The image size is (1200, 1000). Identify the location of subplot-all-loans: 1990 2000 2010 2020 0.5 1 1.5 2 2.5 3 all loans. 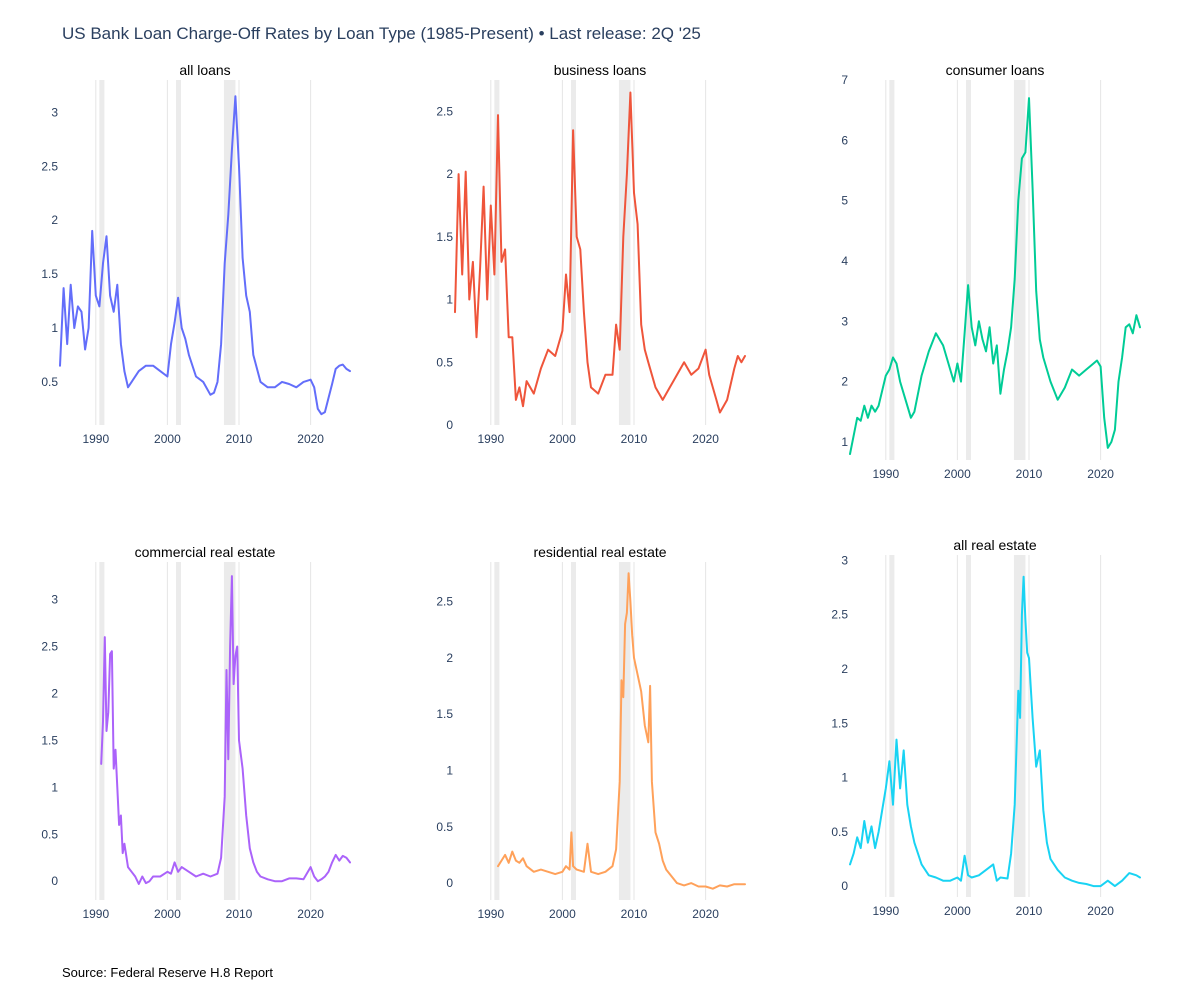
(196, 254).